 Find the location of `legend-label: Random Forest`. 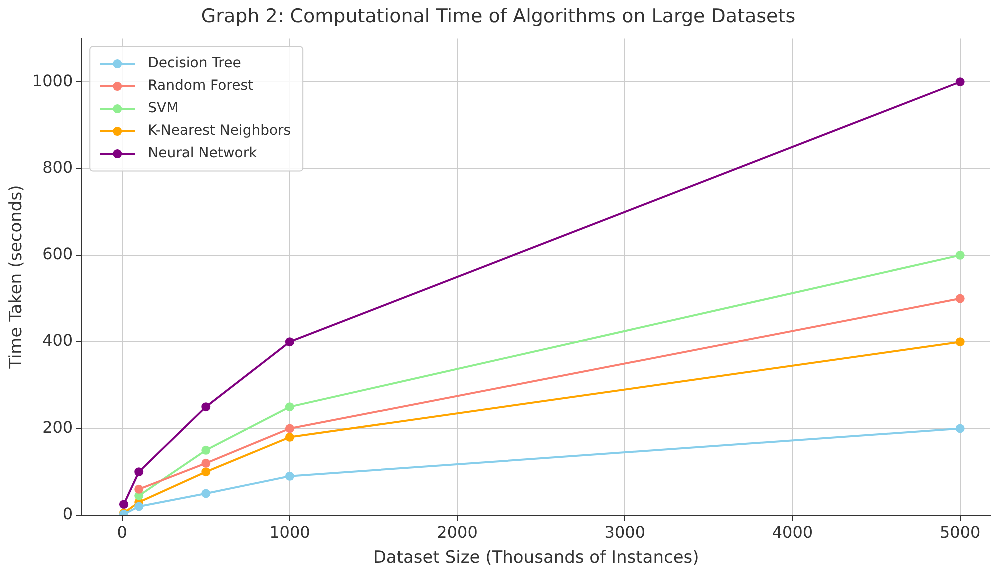

legend-label: Random Forest is located at coordinates (201, 86).